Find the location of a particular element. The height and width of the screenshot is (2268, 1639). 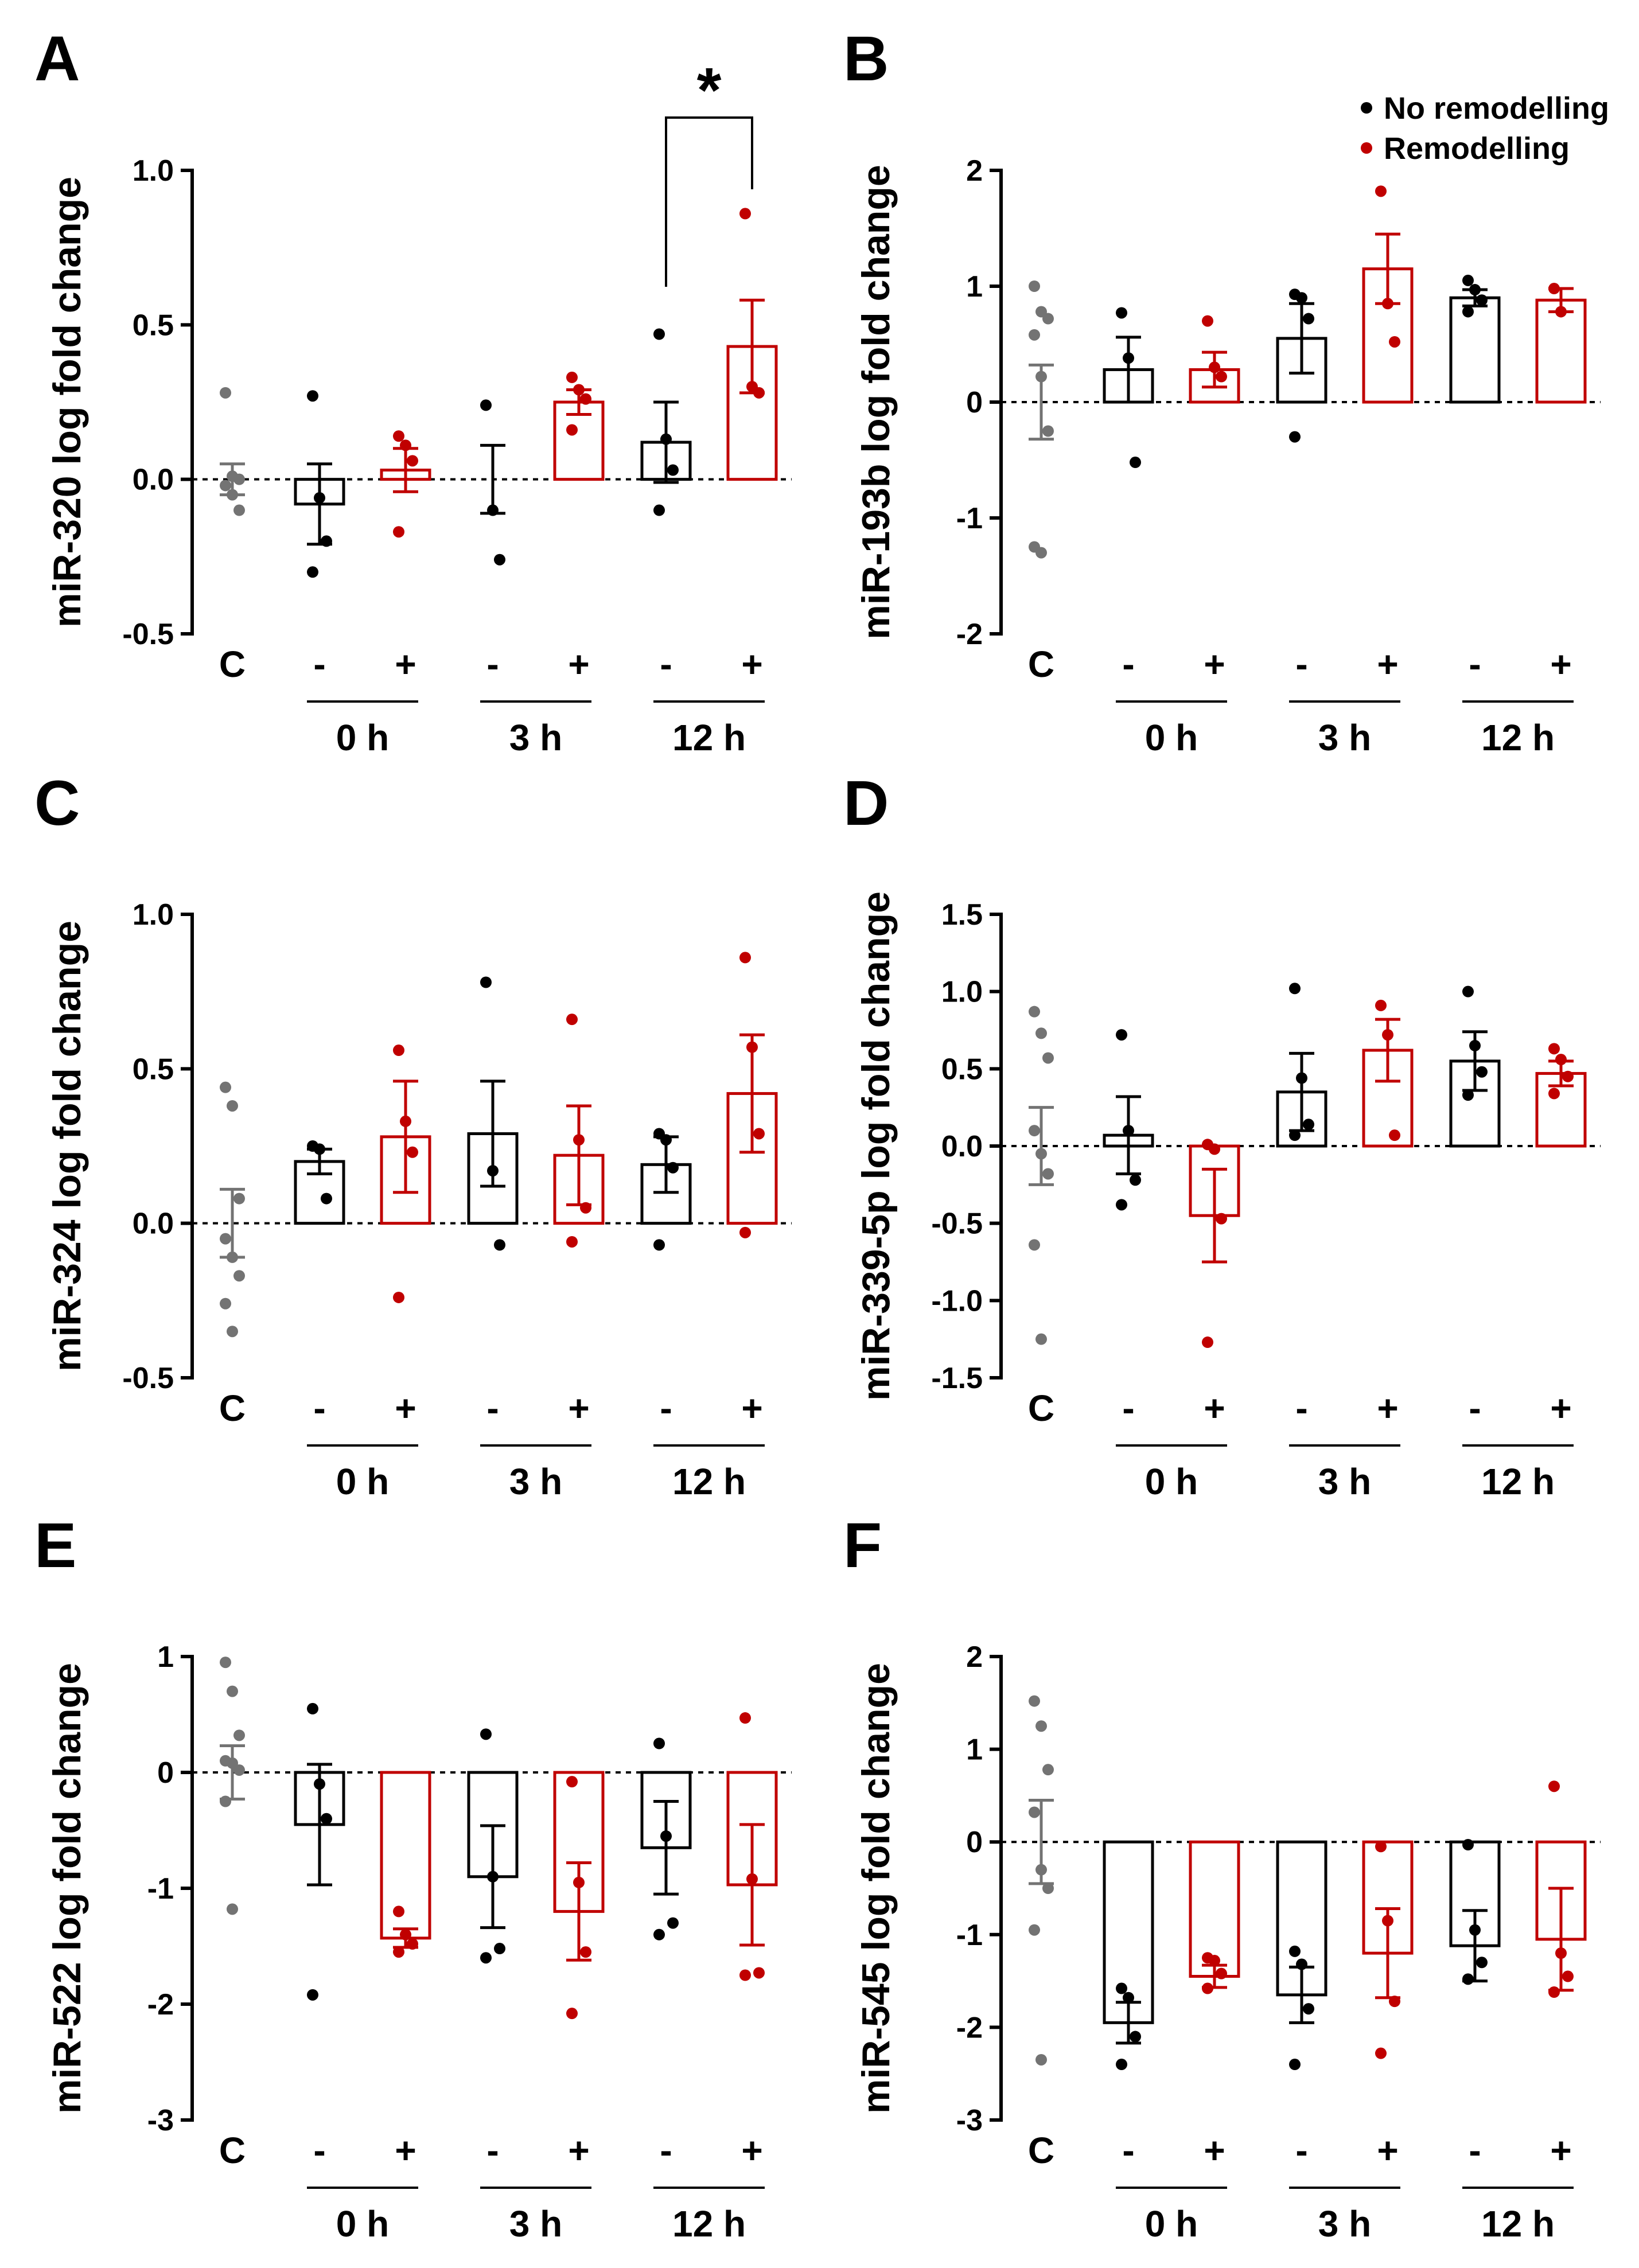

y-tick-label: -3 is located at coordinates (969, 2121).